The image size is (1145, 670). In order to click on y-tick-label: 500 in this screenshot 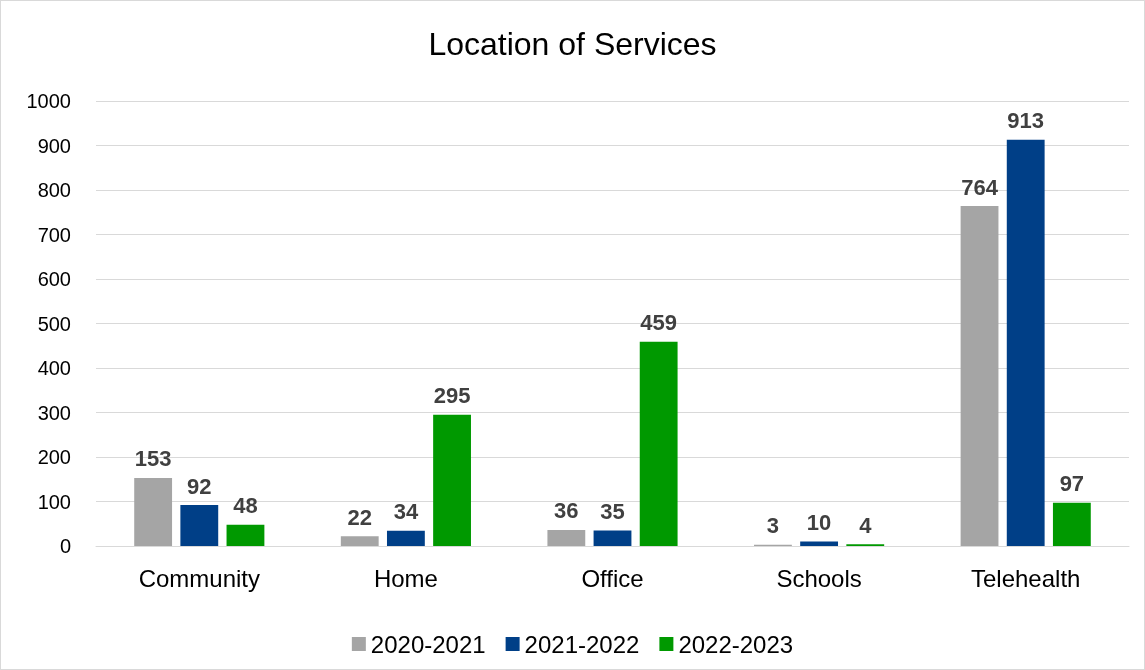, I will do `click(54, 323)`.